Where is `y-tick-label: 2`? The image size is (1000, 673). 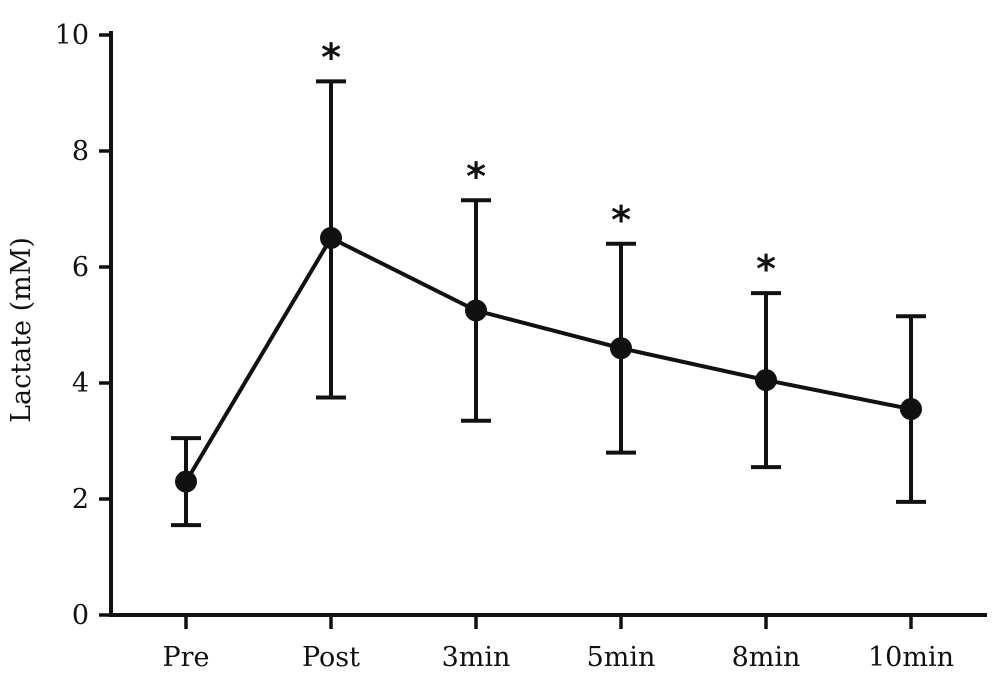 y-tick-label: 2 is located at coordinates (80, 499).